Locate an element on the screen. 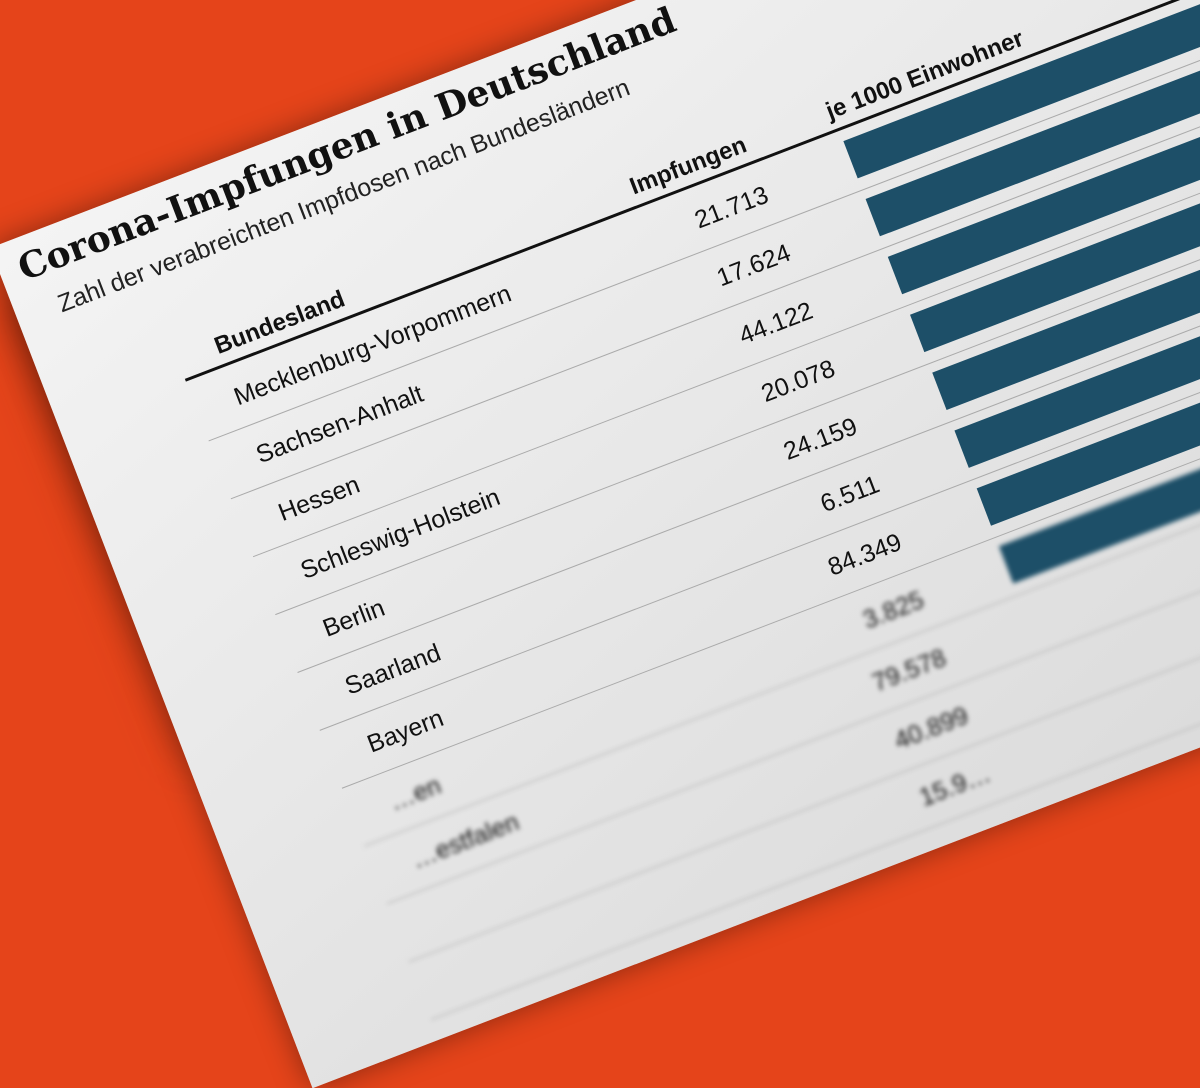 Image resolution: width=1200 pixels, height=1088 pixels. row-value: 24.159 is located at coordinates (820, 439).